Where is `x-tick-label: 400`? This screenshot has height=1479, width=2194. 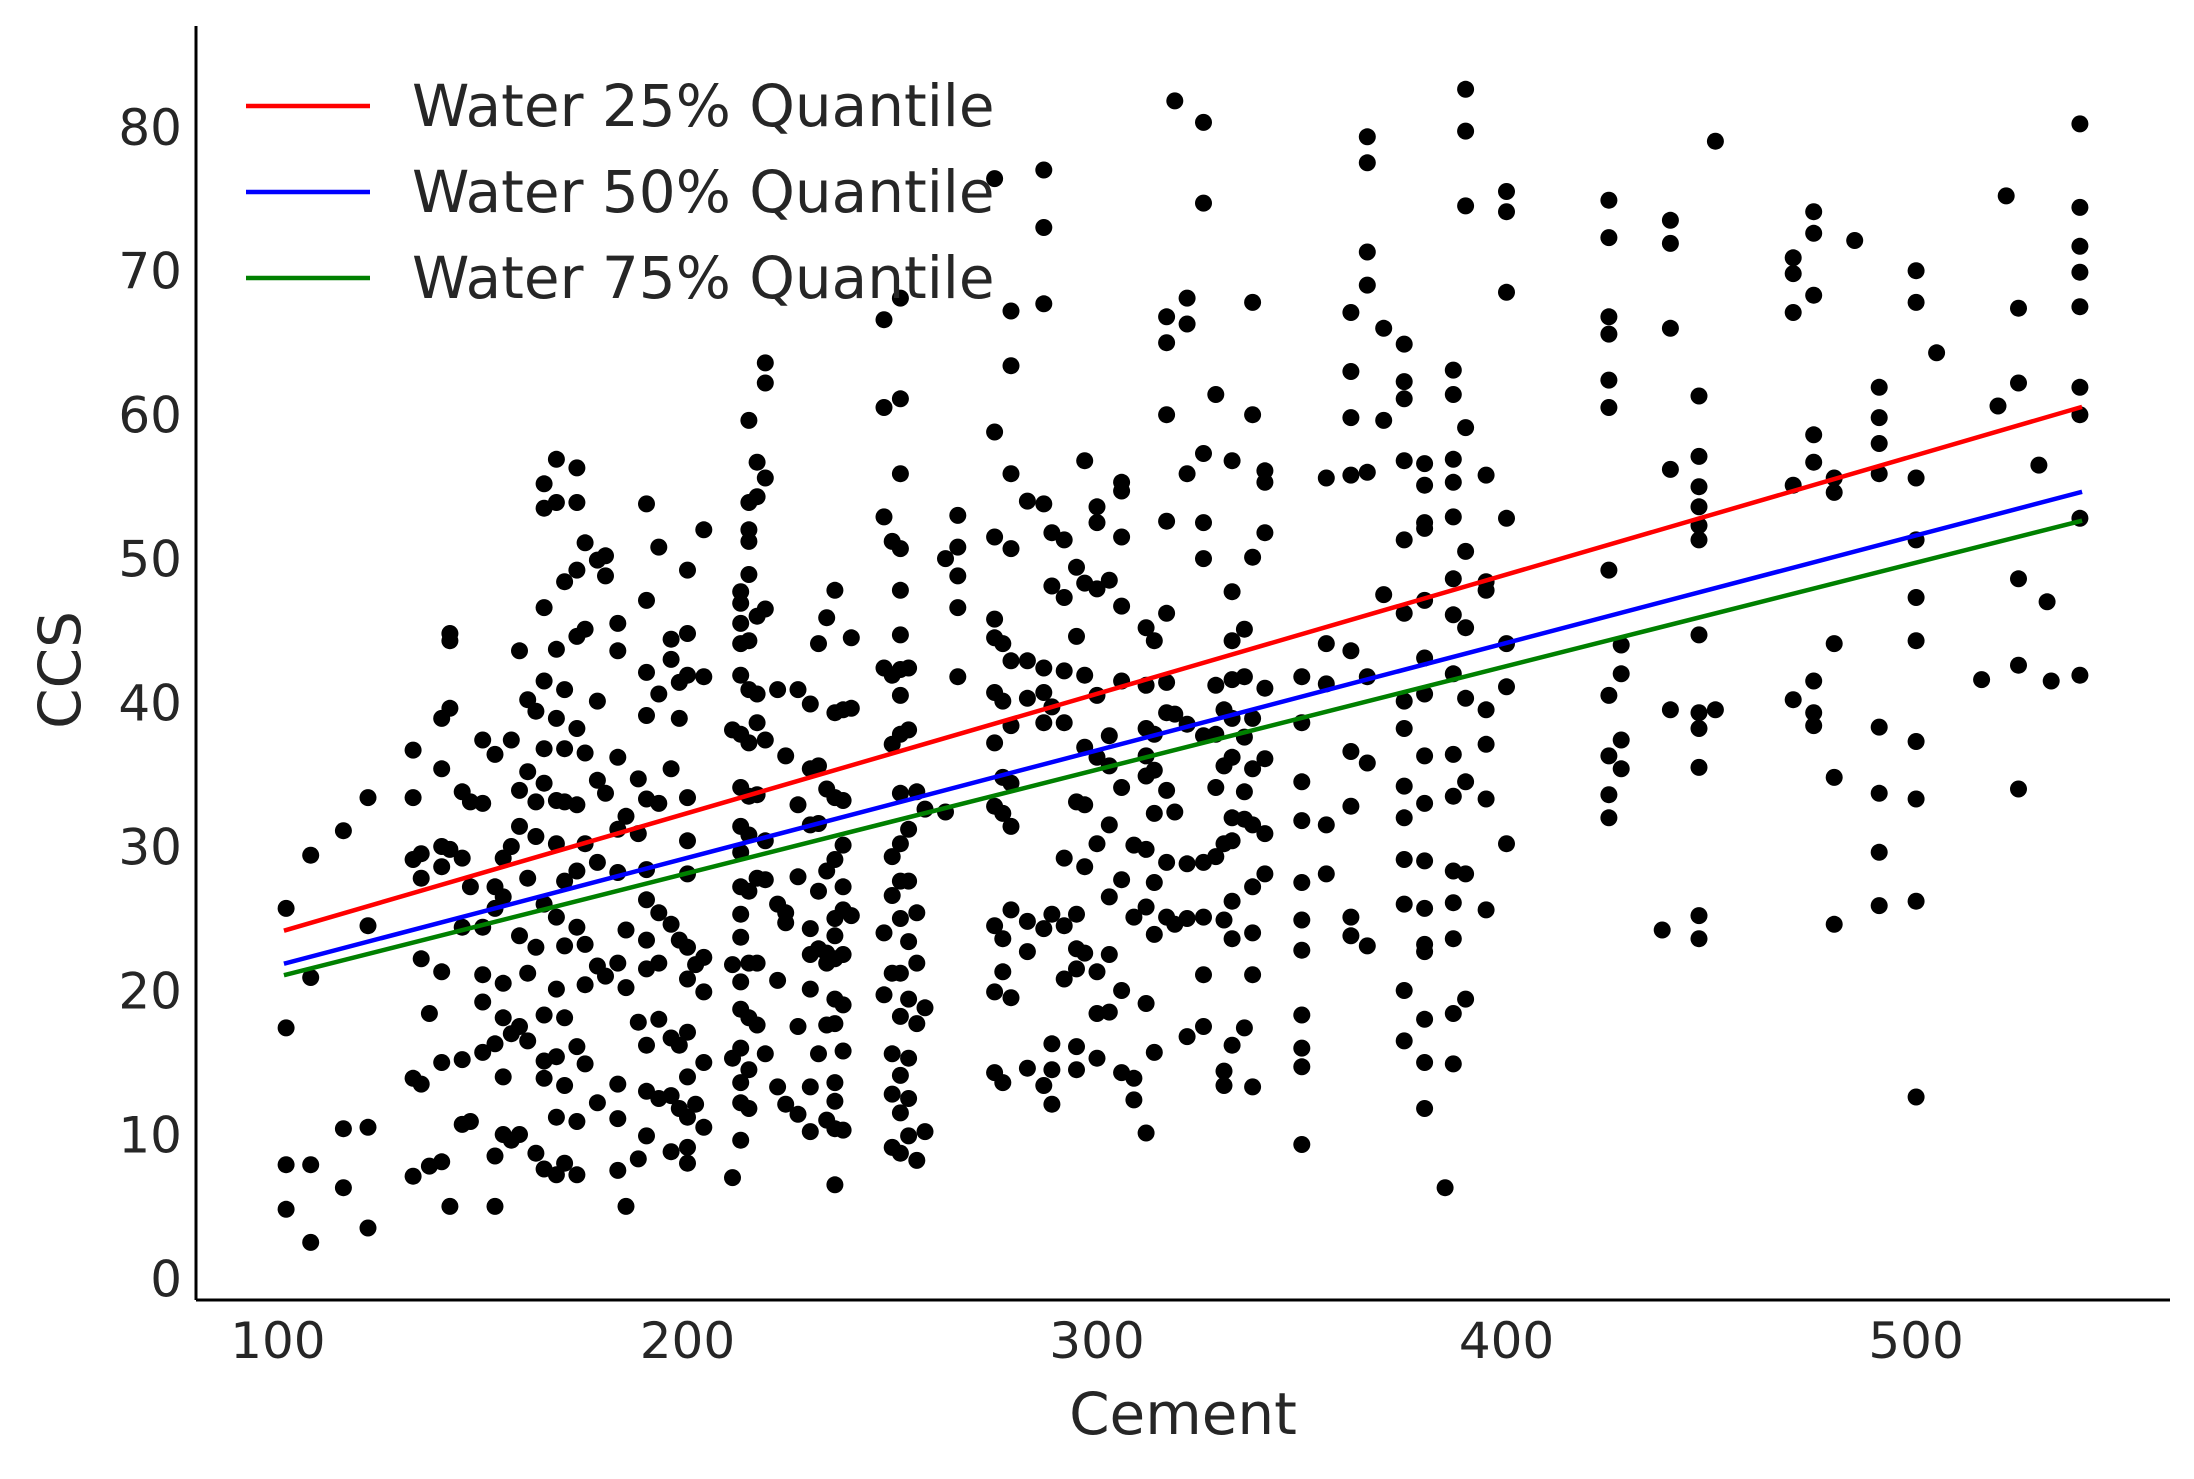 x-tick-label: 400 is located at coordinates (1506, 1341).